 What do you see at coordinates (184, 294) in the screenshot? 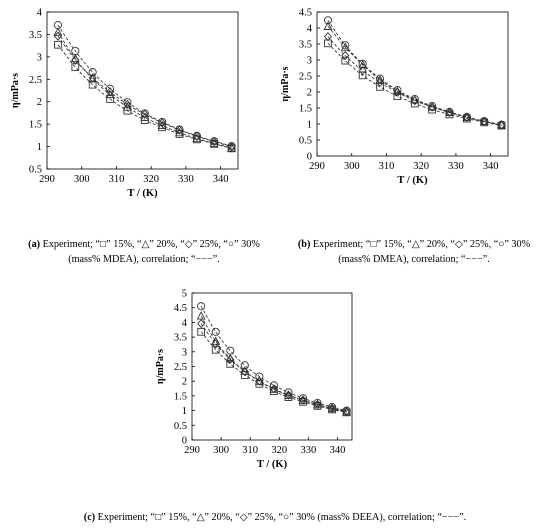
I see `y-tick-label-c-10: 5` at bounding box center [184, 294].